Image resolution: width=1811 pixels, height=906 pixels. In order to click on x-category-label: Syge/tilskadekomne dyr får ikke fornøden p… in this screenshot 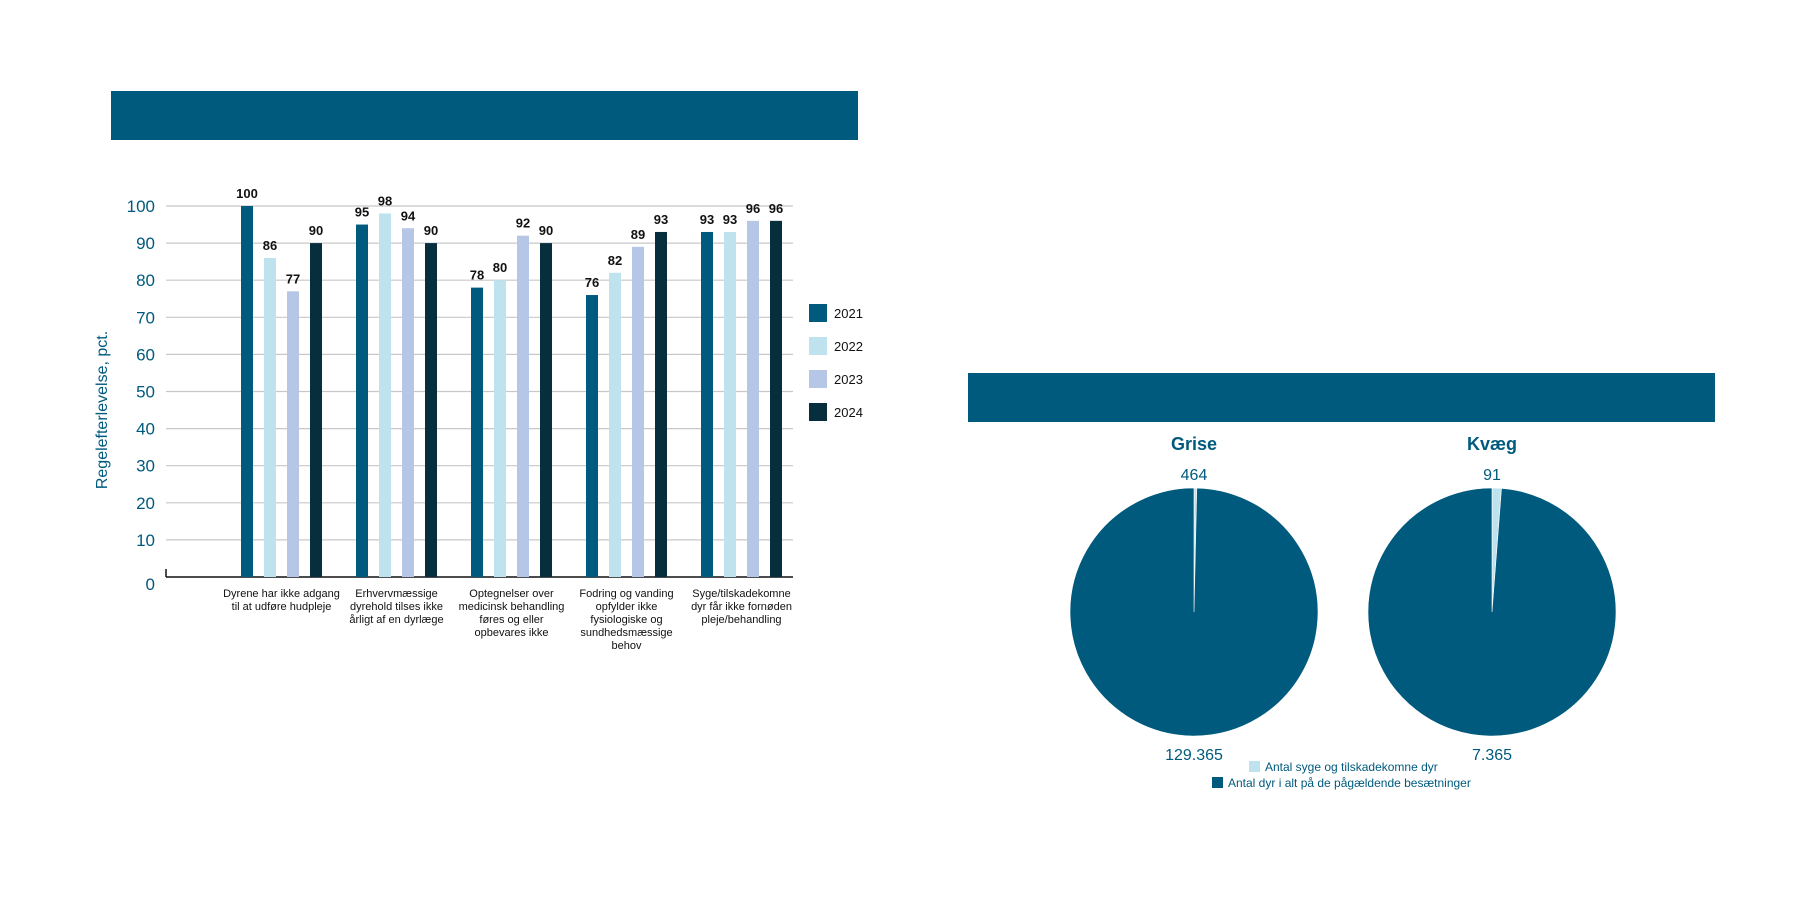, I will do `click(741, 607)`.